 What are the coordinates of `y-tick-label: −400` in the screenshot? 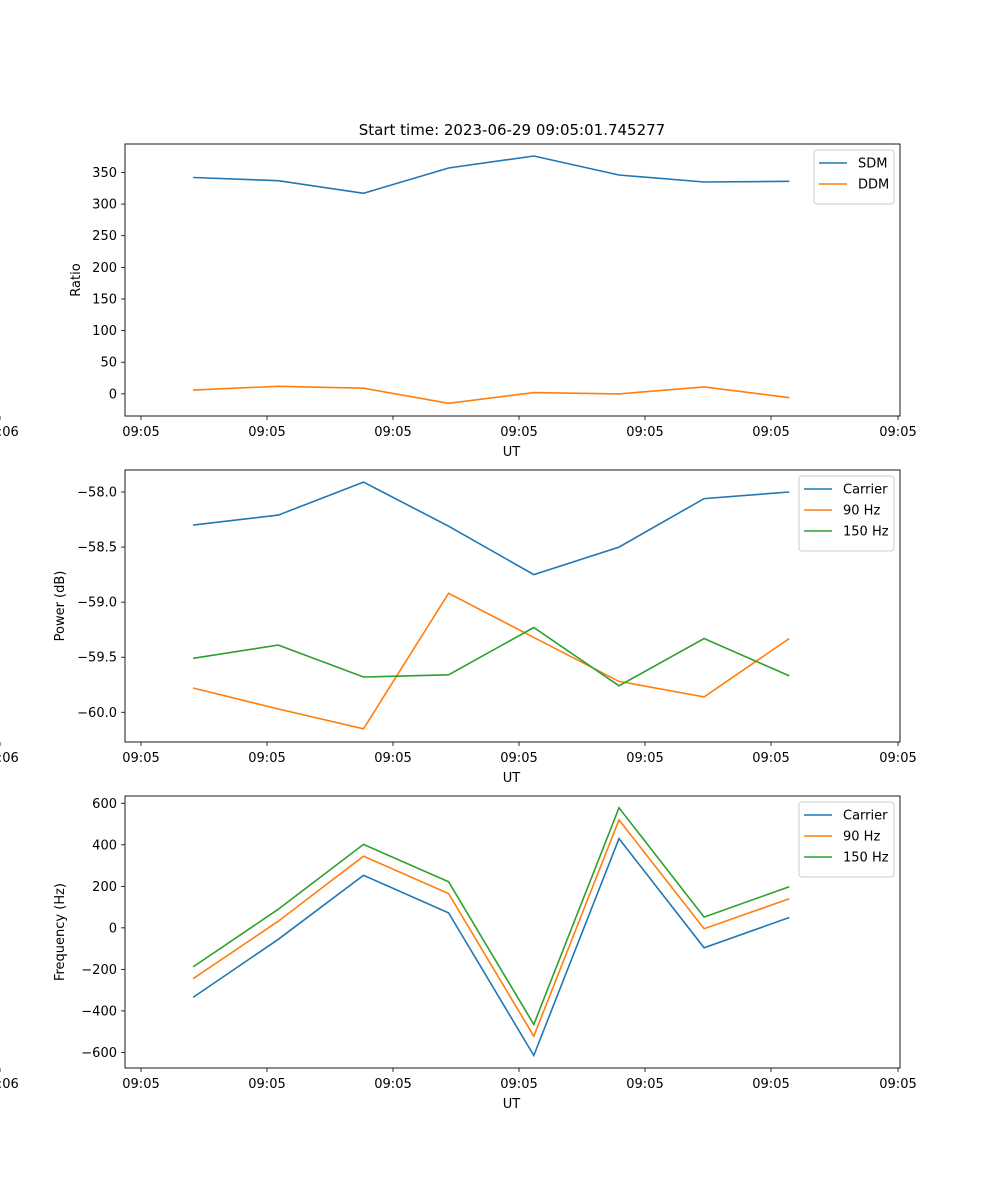 It's located at (99, 1011).